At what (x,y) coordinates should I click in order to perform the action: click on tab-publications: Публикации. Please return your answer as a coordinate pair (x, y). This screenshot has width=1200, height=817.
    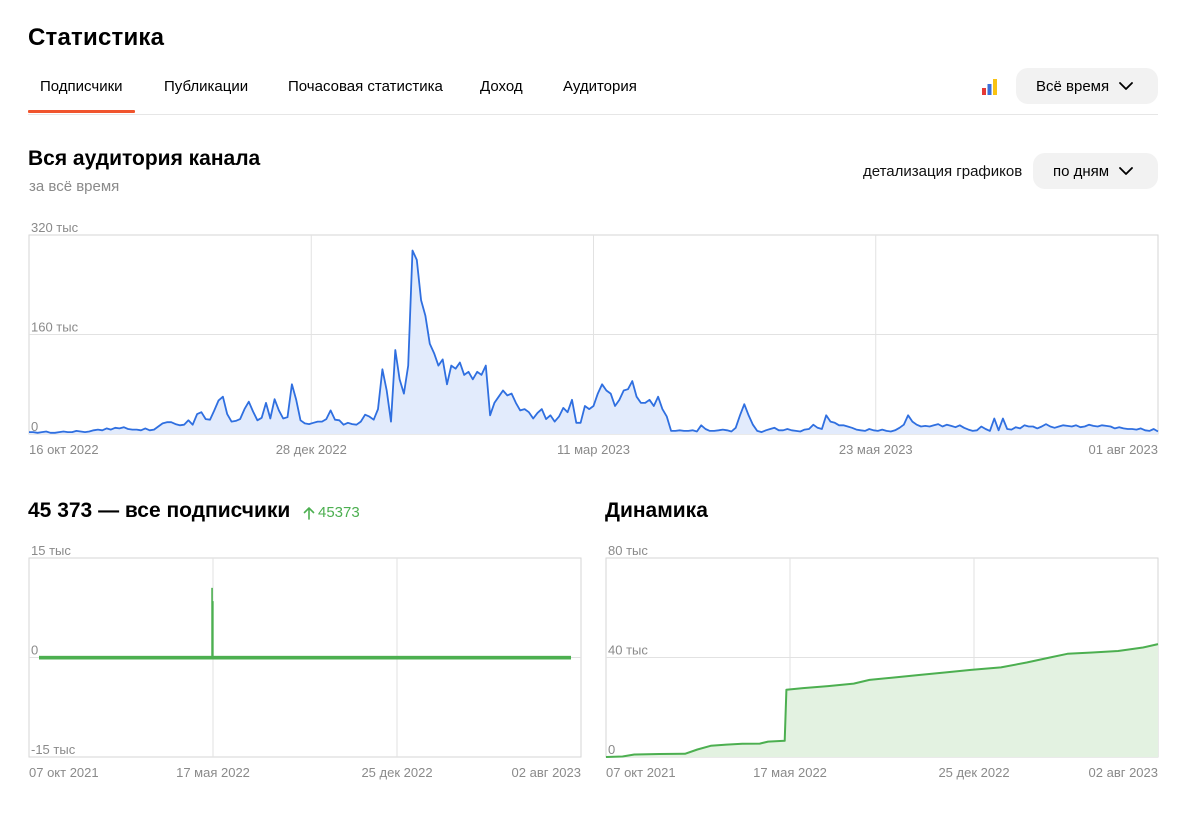
    Looking at the image, I should click on (206, 86).